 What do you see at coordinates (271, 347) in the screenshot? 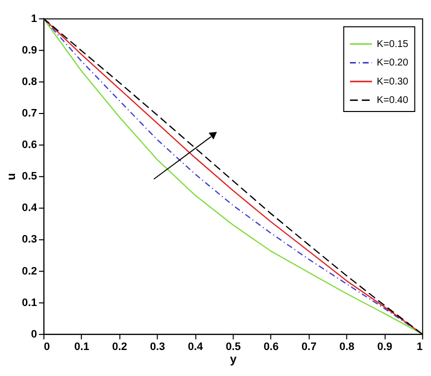
I see `x-tick-label: 0.6` at bounding box center [271, 347].